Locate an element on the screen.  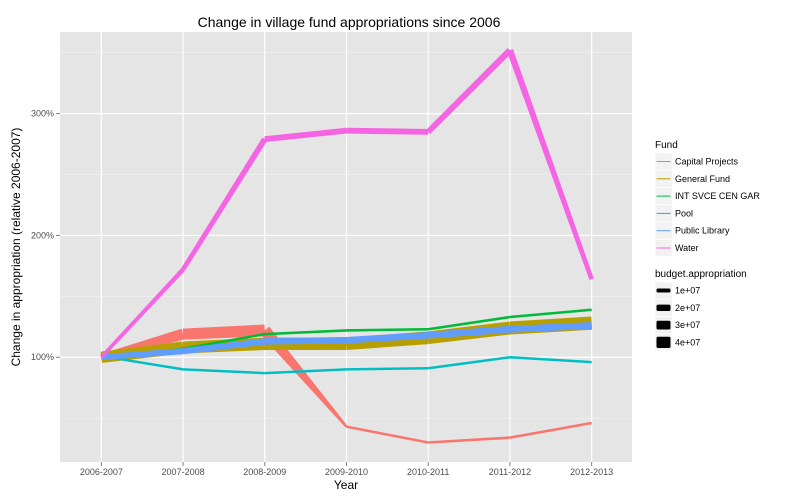
y-axis: 100% 200% 300% is located at coordinates (45, 235).